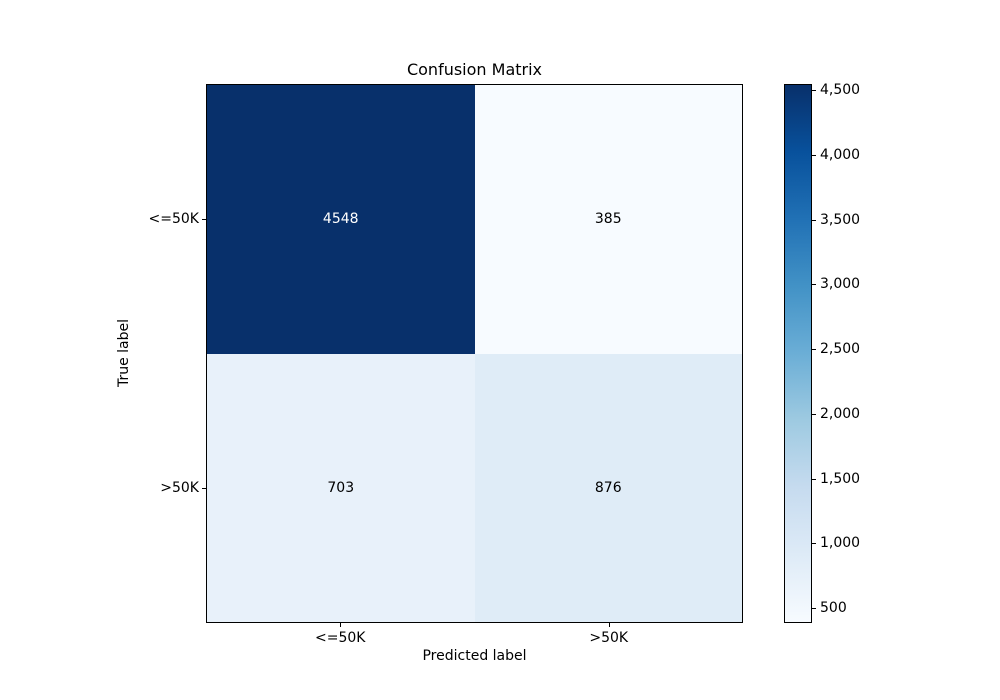  I want to click on x-tick-label: >50K, so click(609, 638).